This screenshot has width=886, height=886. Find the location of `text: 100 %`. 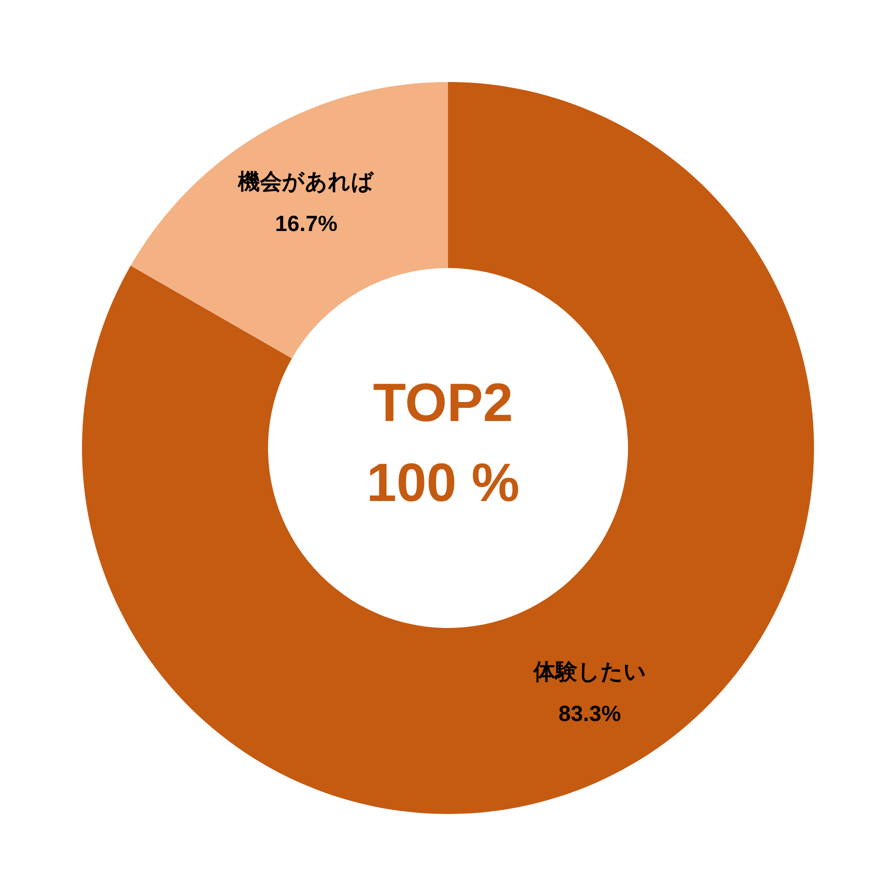

text: 100 % is located at coordinates (443, 483).